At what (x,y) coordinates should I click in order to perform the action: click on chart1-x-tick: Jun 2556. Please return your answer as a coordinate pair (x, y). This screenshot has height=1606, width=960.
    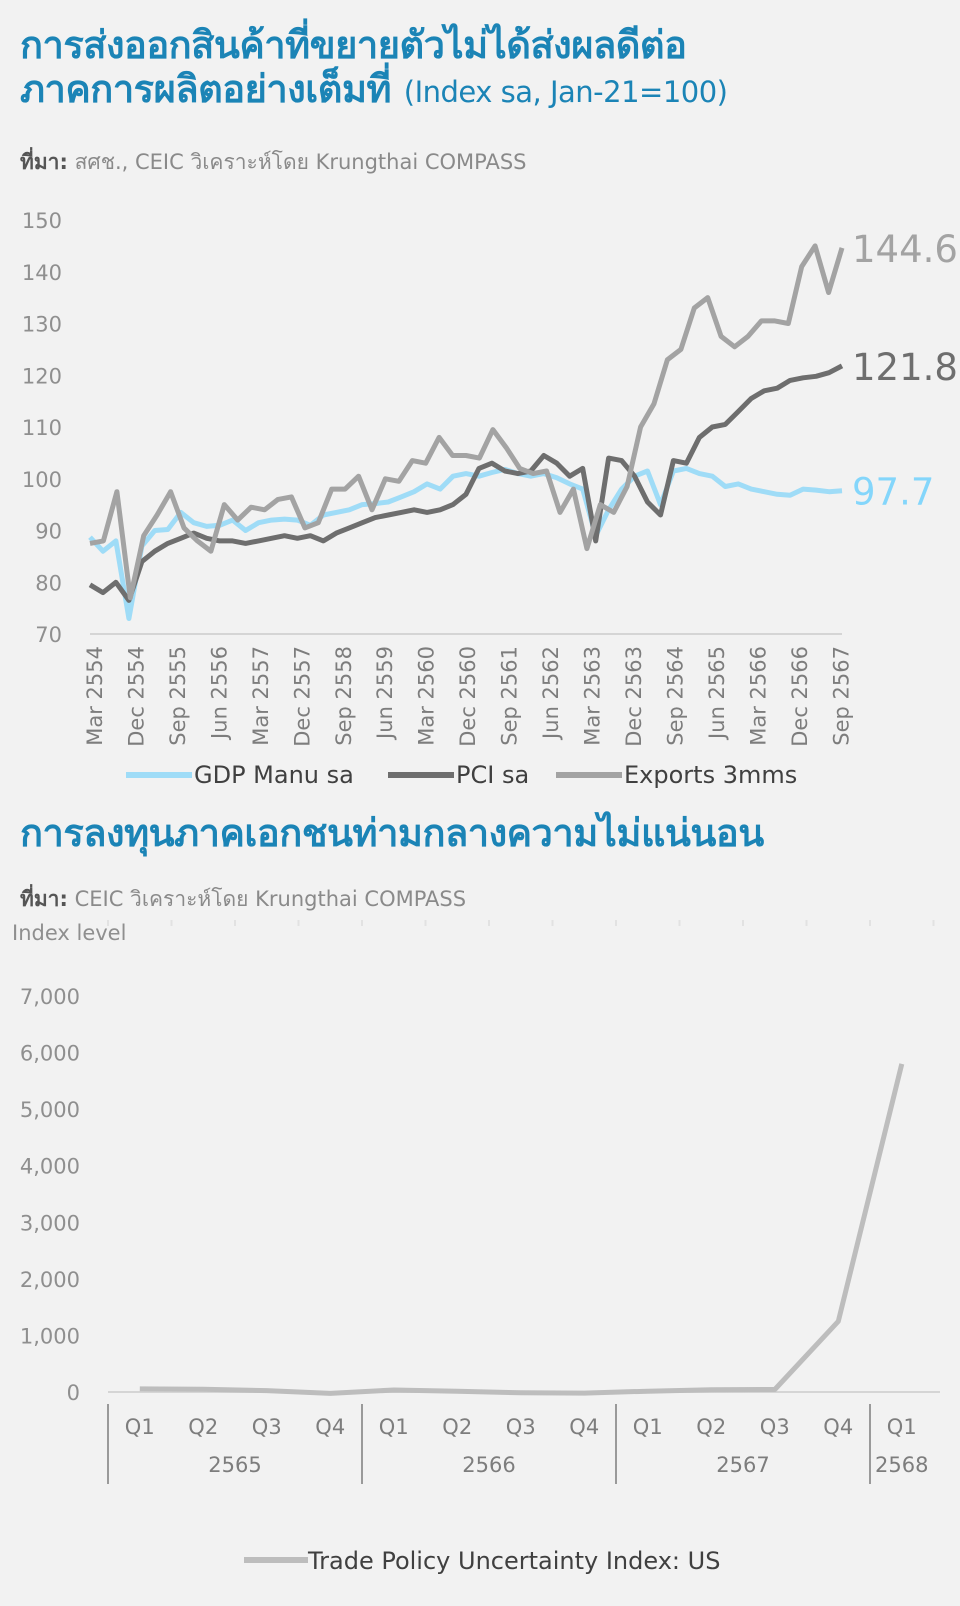
    Looking at the image, I should click on (219, 693).